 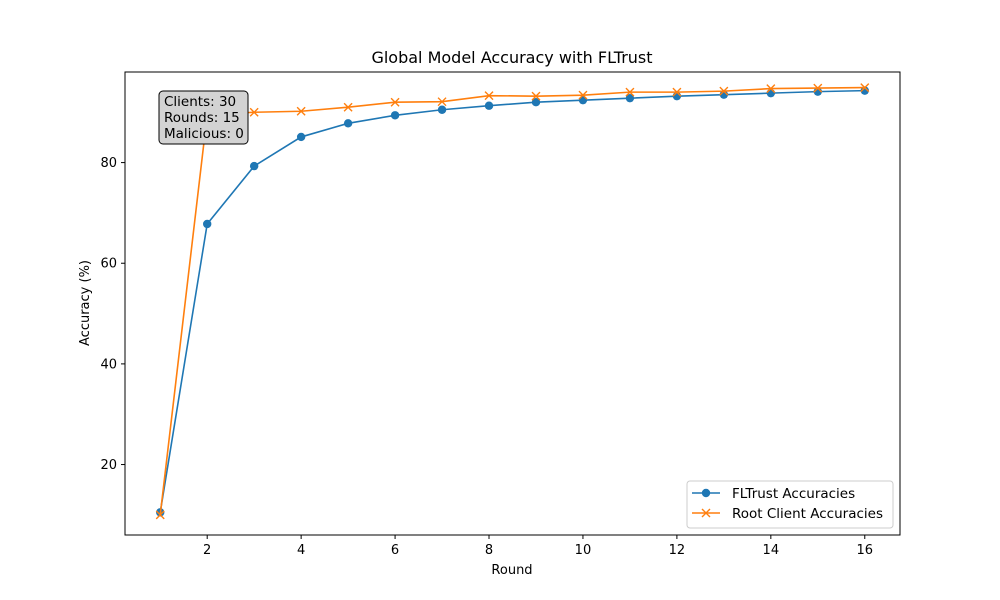 I want to click on y-tick-label: 80, so click(x=108, y=163).